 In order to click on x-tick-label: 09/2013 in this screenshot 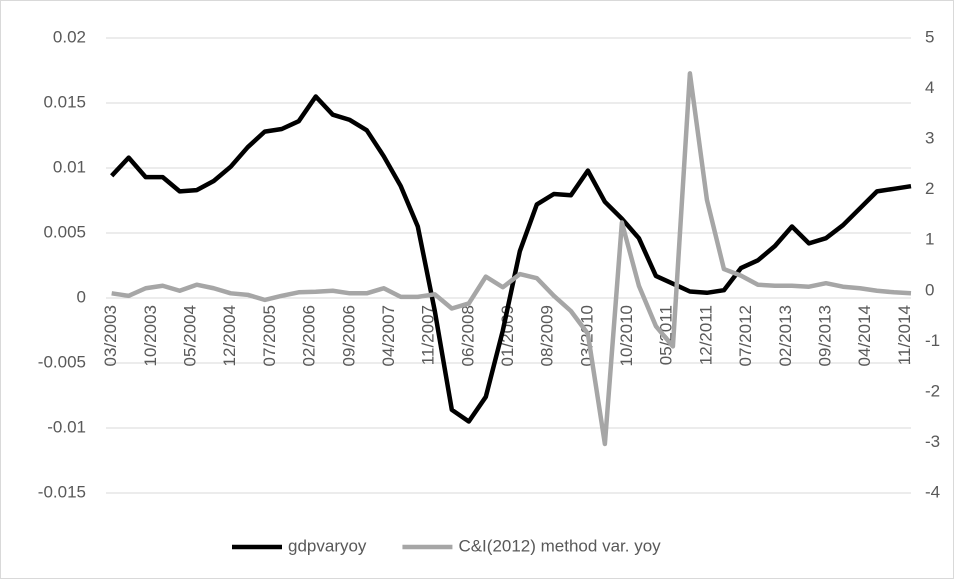, I will do `click(824, 335)`.